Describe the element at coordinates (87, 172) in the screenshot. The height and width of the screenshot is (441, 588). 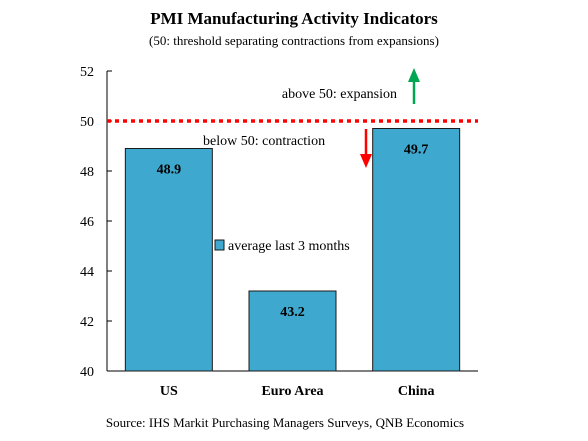
I see `y-tick-label: 48` at that location.